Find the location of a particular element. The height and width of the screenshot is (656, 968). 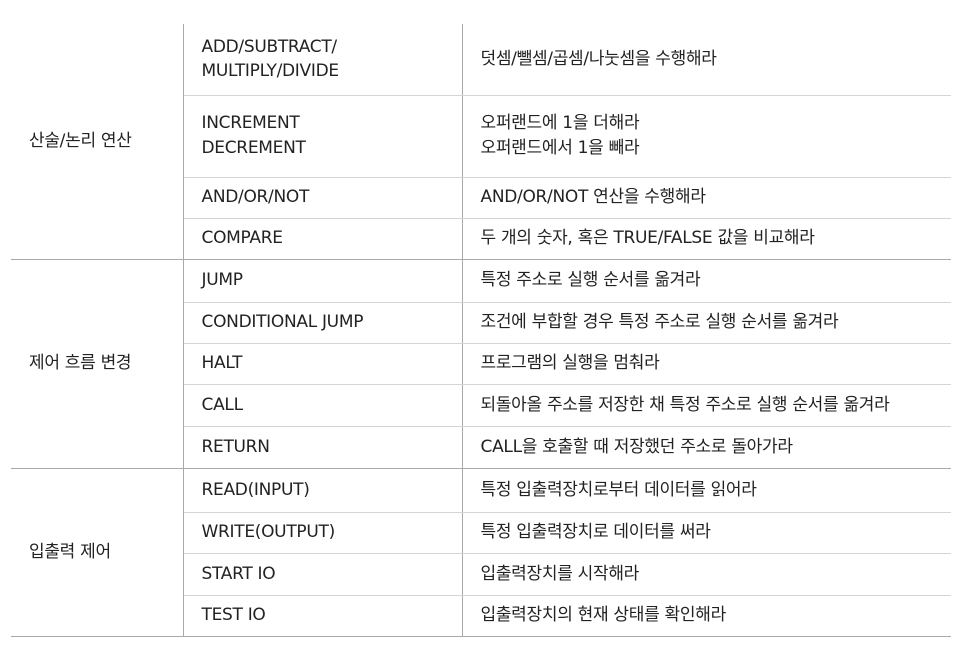

instruction-cell: WRITE(OUTPUT) is located at coordinates (323, 533).